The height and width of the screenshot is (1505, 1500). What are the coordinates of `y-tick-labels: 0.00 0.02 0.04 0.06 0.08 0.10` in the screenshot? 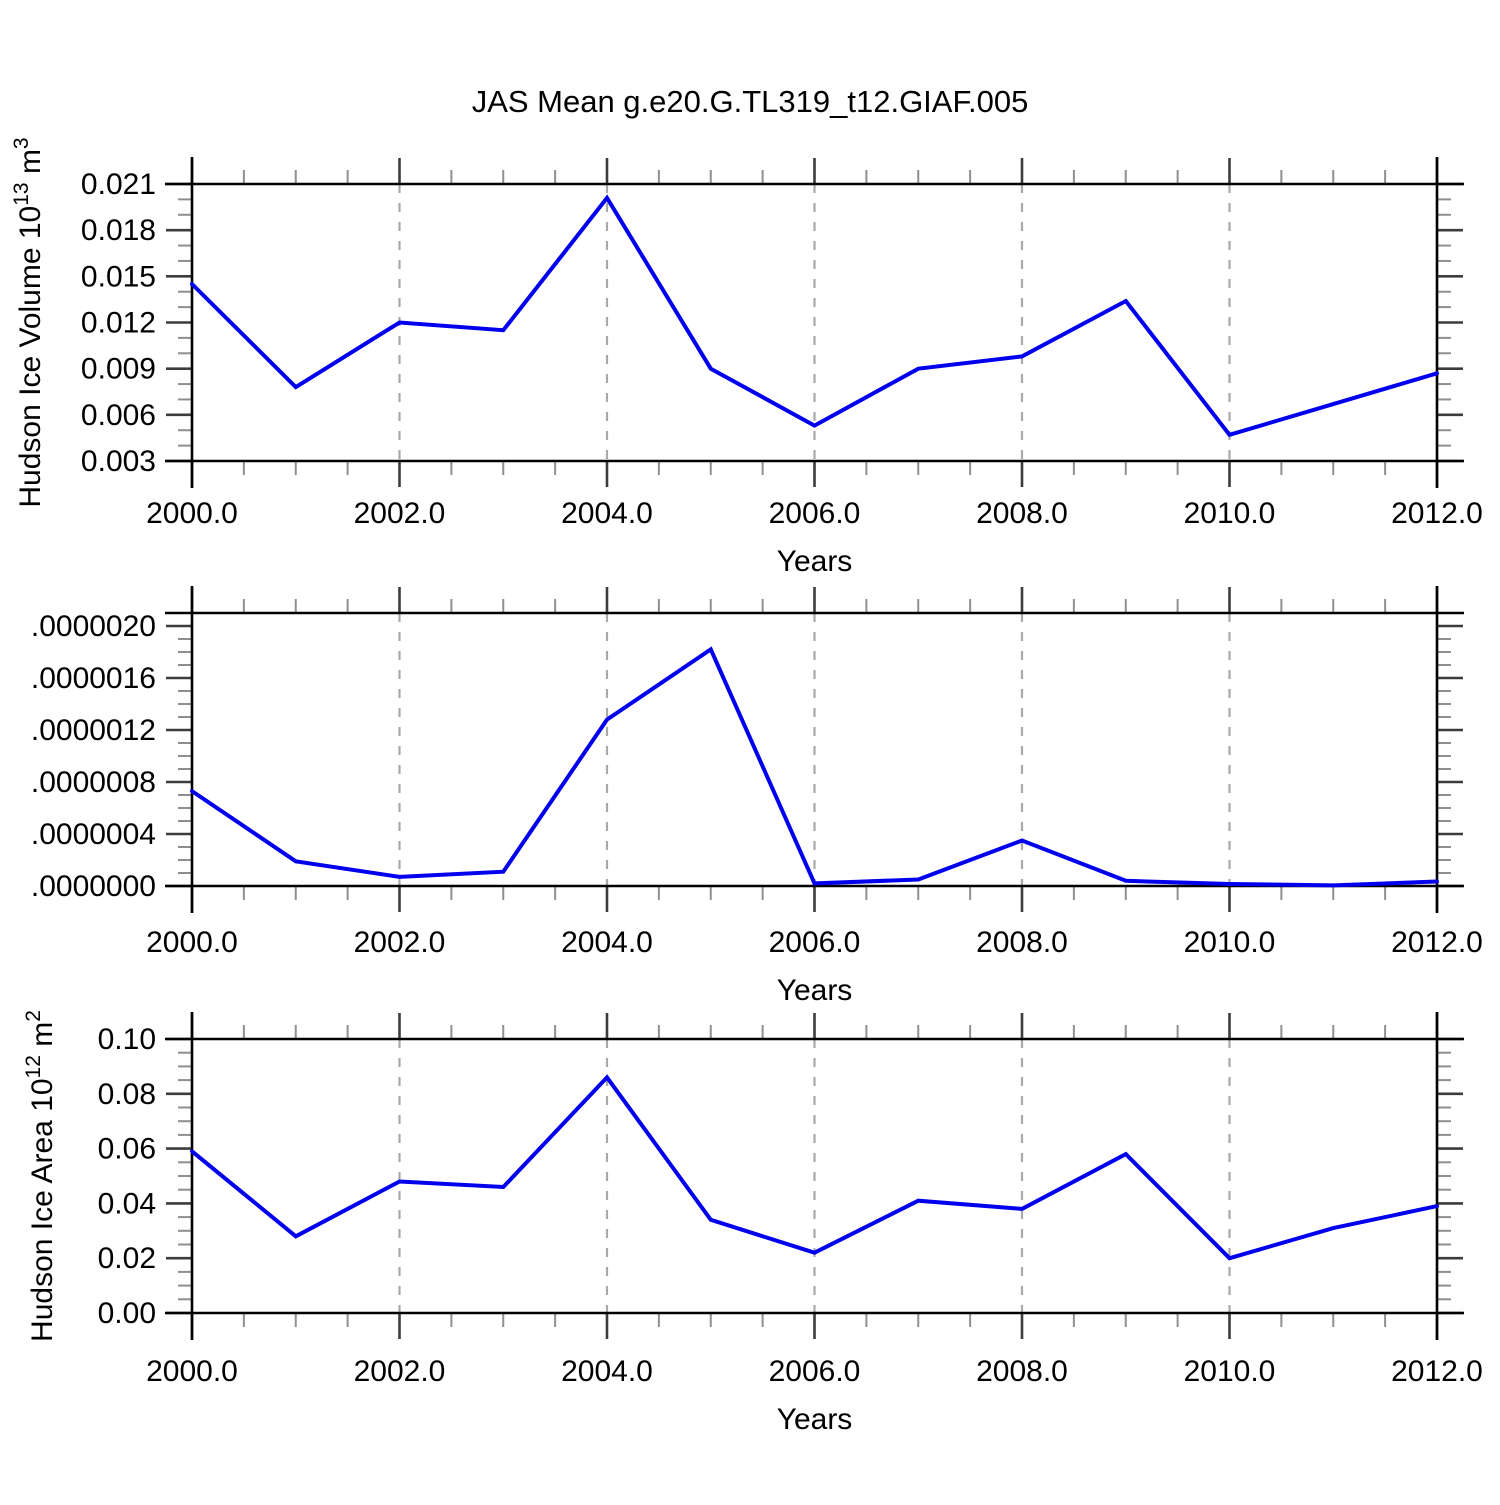 It's located at (127, 1176).